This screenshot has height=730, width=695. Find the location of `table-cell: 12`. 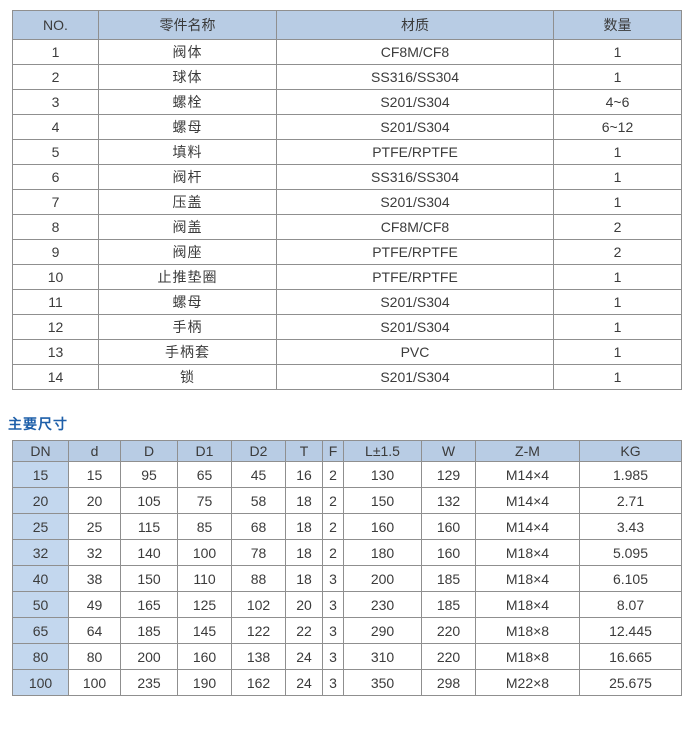

table-cell: 12 is located at coordinates (55, 327).